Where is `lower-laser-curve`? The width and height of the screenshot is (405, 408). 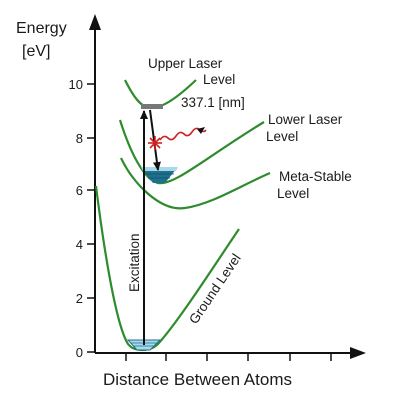
lower-laser-curve is located at coordinates (191, 152).